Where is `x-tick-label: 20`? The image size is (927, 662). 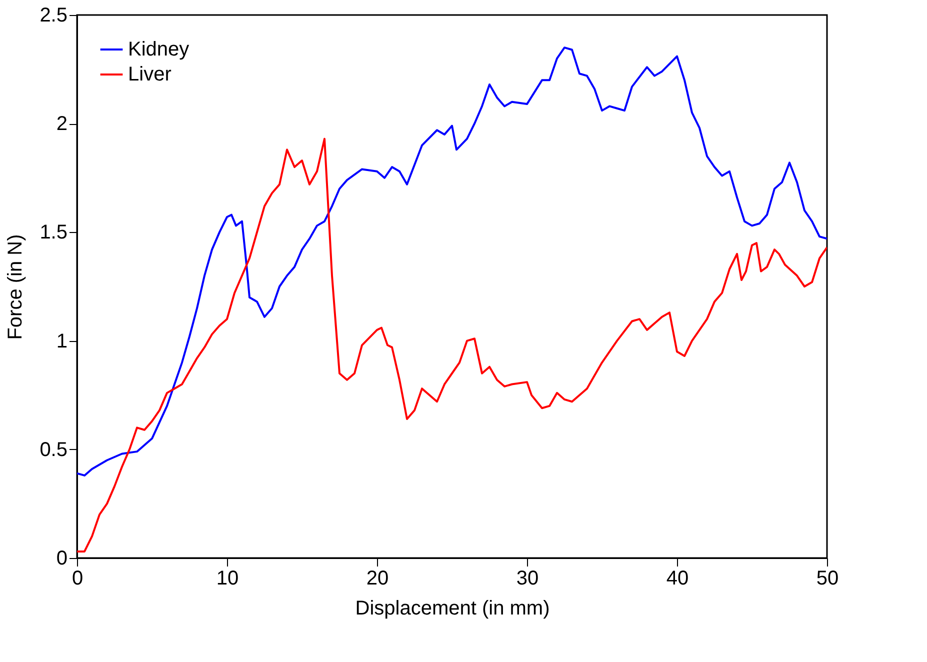
x-tick-label: 20 is located at coordinates (377, 579).